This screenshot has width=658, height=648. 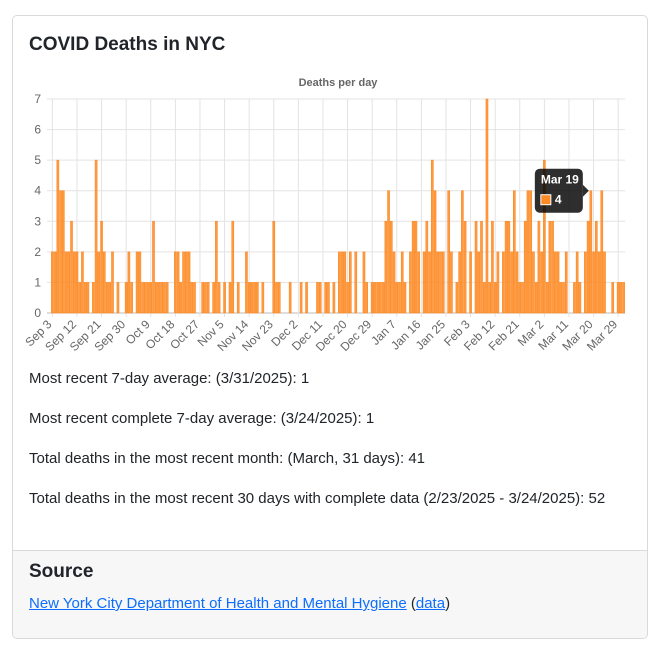 What do you see at coordinates (448, 603) in the screenshot?
I see `paren-close: )` at bounding box center [448, 603].